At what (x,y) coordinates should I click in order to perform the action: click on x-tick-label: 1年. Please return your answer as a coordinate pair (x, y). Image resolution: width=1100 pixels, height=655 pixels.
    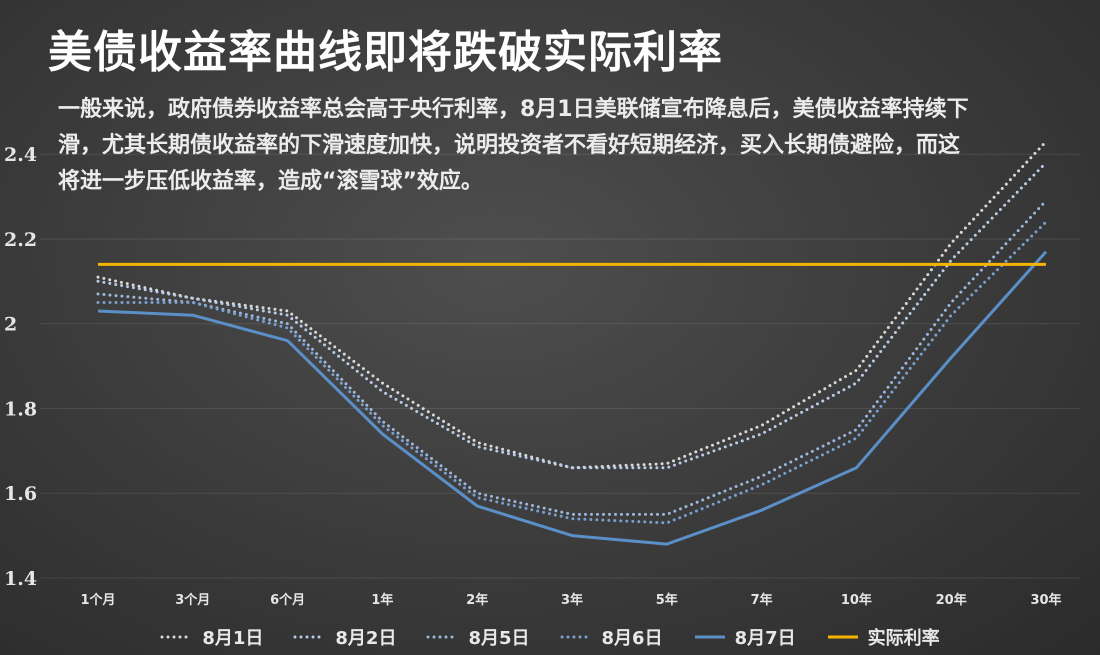
    Looking at the image, I should click on (382, 600).